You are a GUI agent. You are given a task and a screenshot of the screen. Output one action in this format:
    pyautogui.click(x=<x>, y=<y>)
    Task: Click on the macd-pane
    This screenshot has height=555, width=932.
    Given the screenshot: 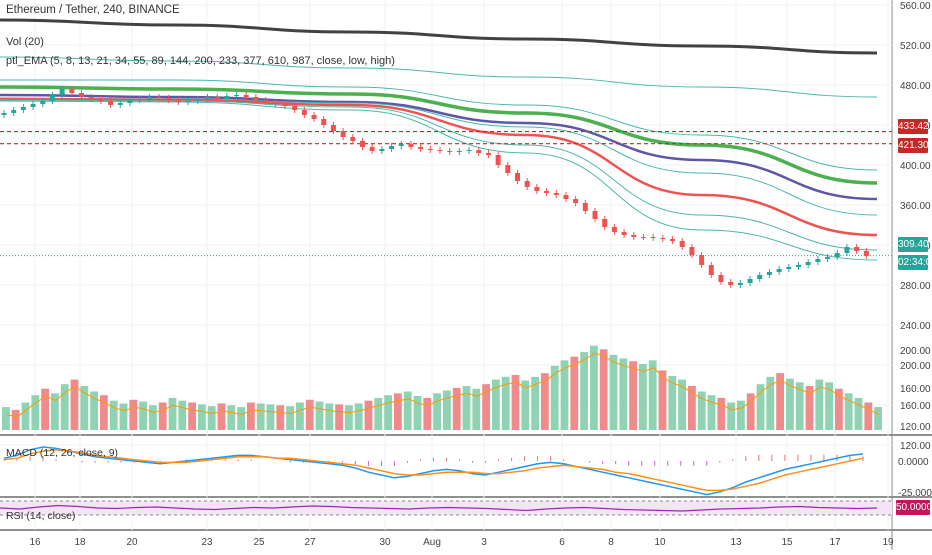 What is the action you would take?
    pyautogui.click(x=433, y=471)
    